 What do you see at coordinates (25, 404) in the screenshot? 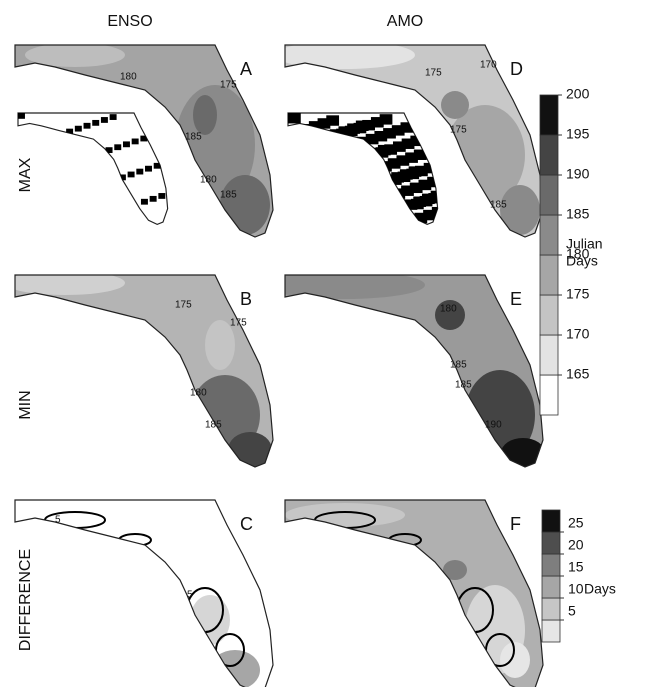
I see `row-label: MIN` at bounding box center [25, 404].